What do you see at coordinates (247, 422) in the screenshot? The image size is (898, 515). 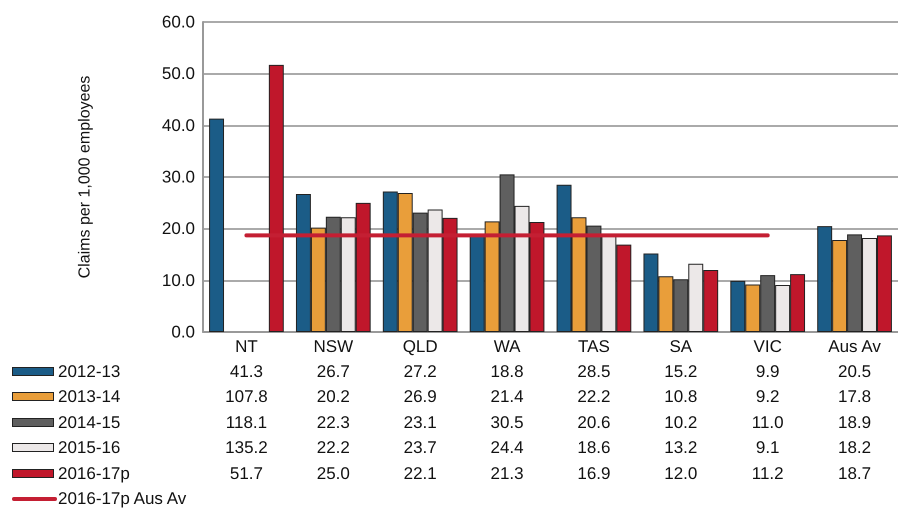 I see `text: 118.1` at bounding box center [247, 422].